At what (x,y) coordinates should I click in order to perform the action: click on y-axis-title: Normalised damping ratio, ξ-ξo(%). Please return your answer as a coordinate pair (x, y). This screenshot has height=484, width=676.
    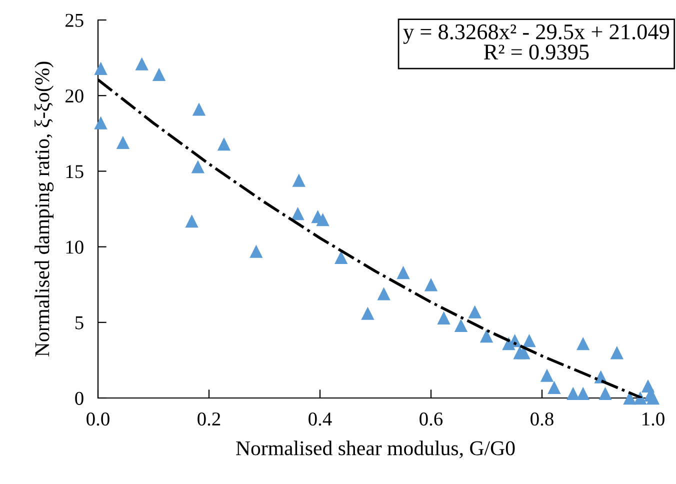
    Looking at the image, I should click on (44, 209).